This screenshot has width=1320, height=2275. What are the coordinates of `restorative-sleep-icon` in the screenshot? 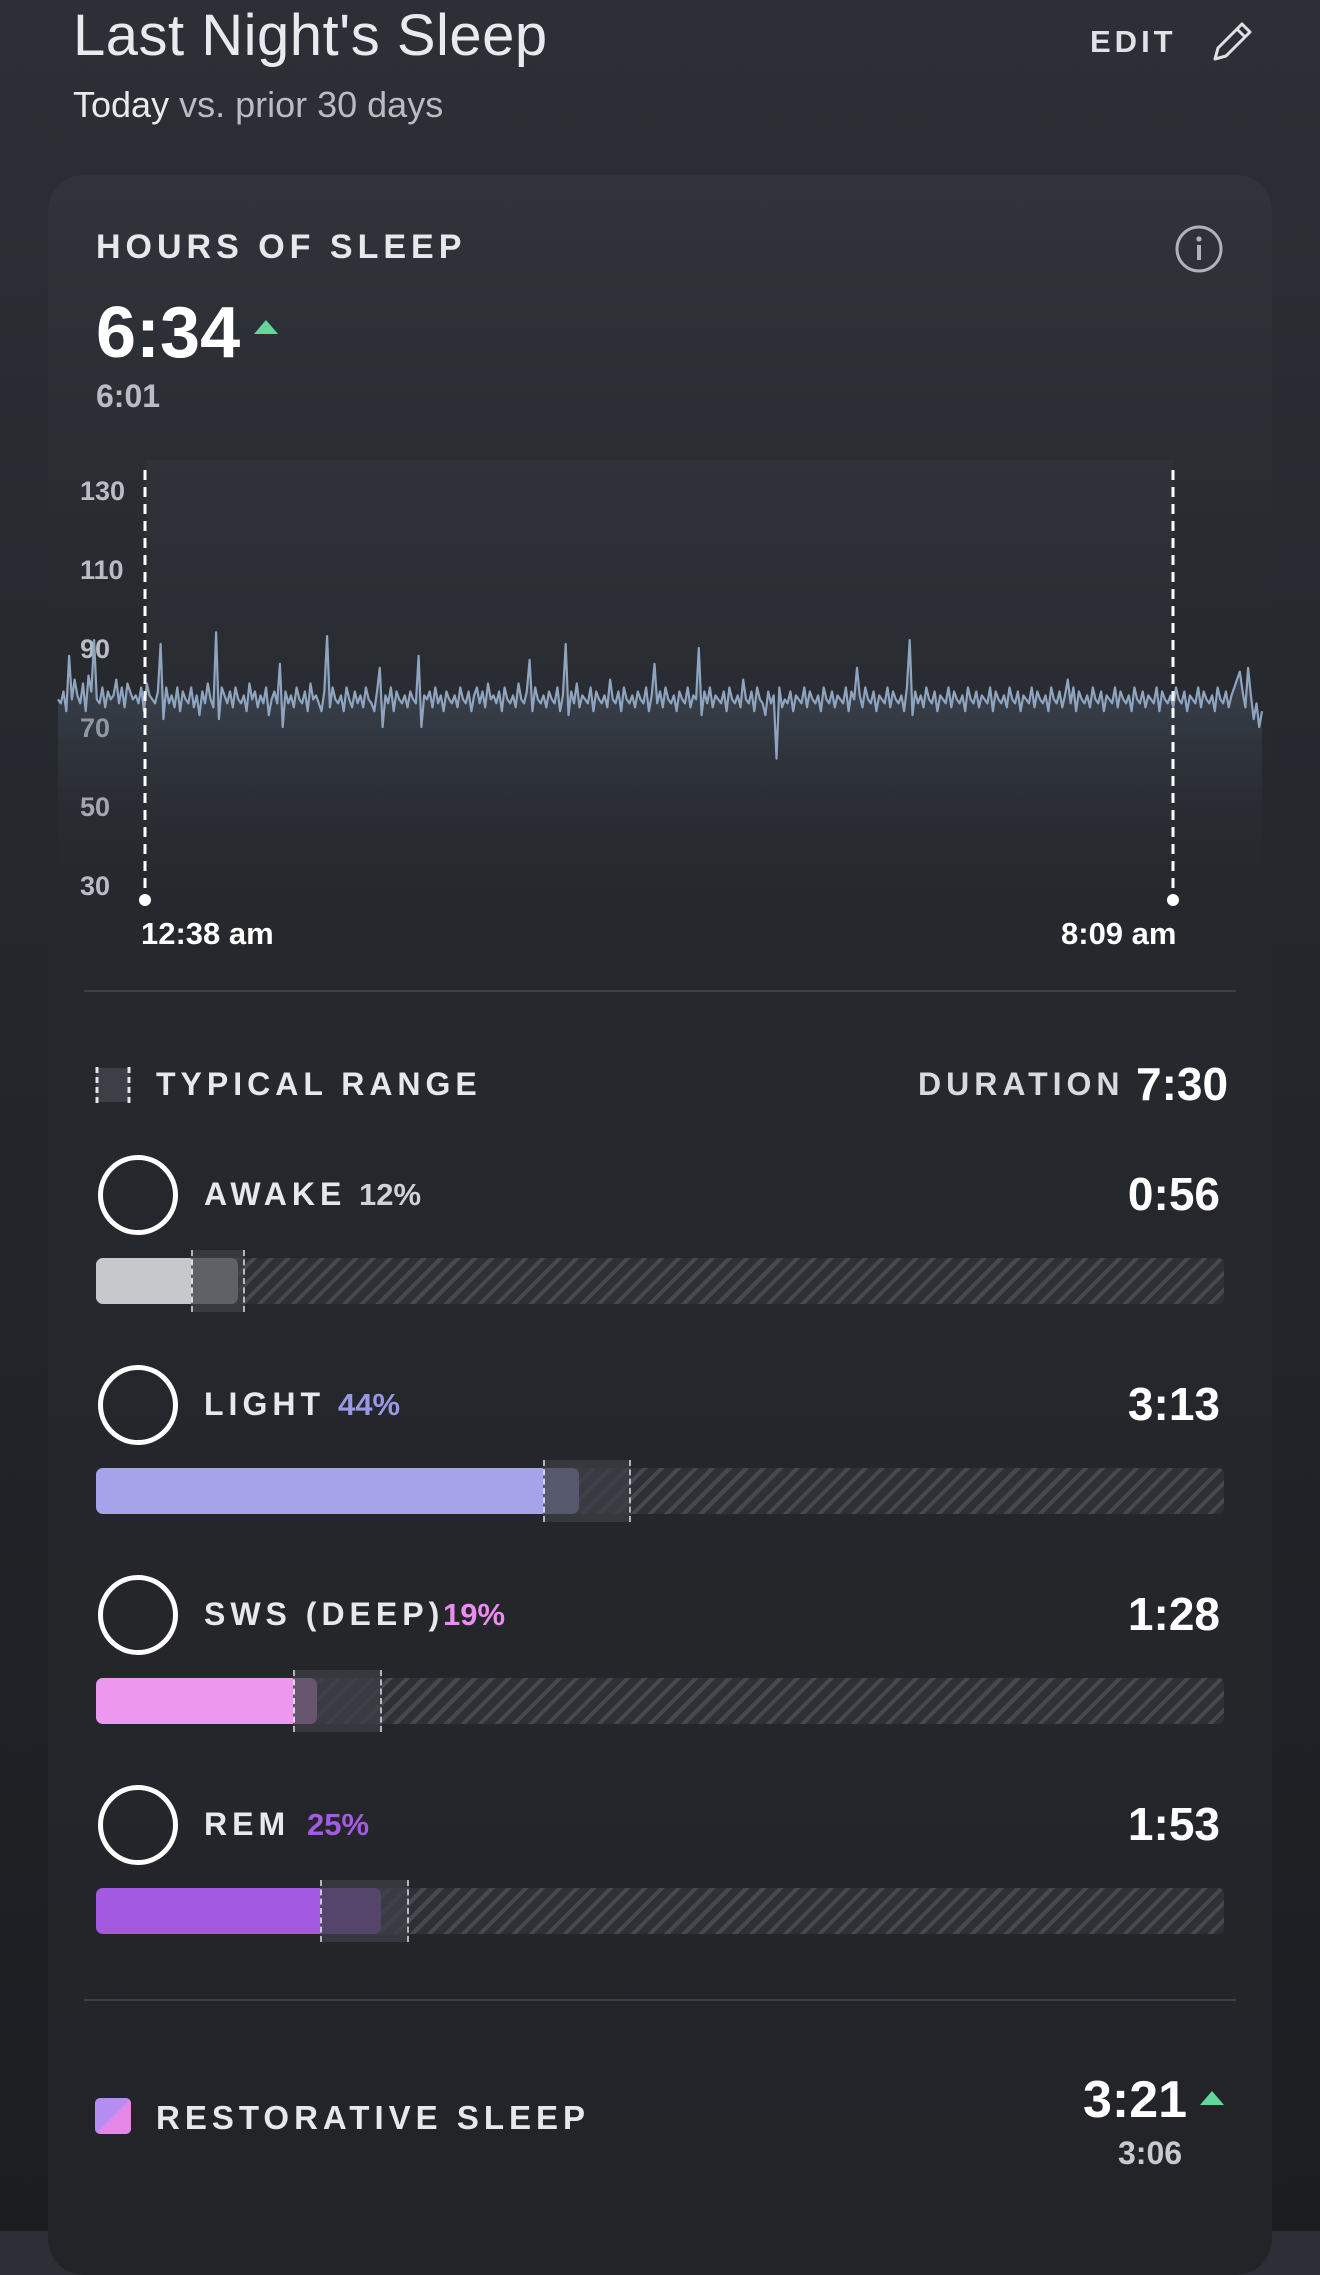 It's located at (113, 2116).